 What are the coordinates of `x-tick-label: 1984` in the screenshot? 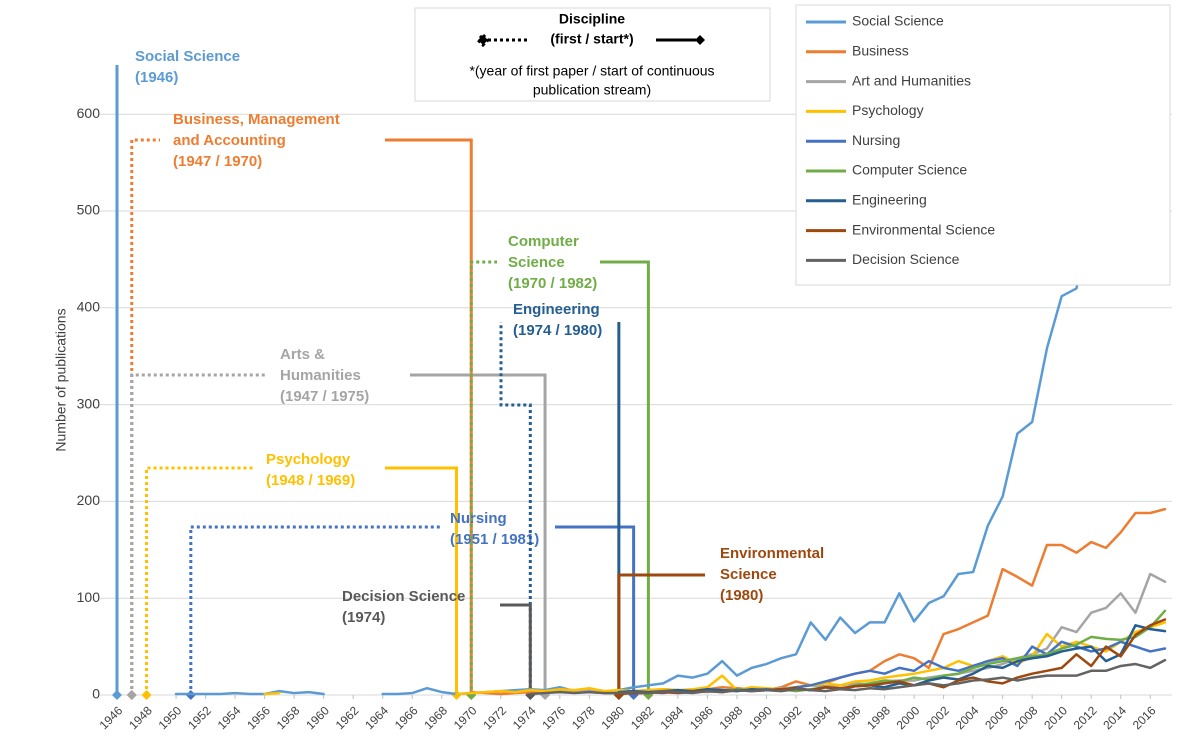 It's located at (671, 717).